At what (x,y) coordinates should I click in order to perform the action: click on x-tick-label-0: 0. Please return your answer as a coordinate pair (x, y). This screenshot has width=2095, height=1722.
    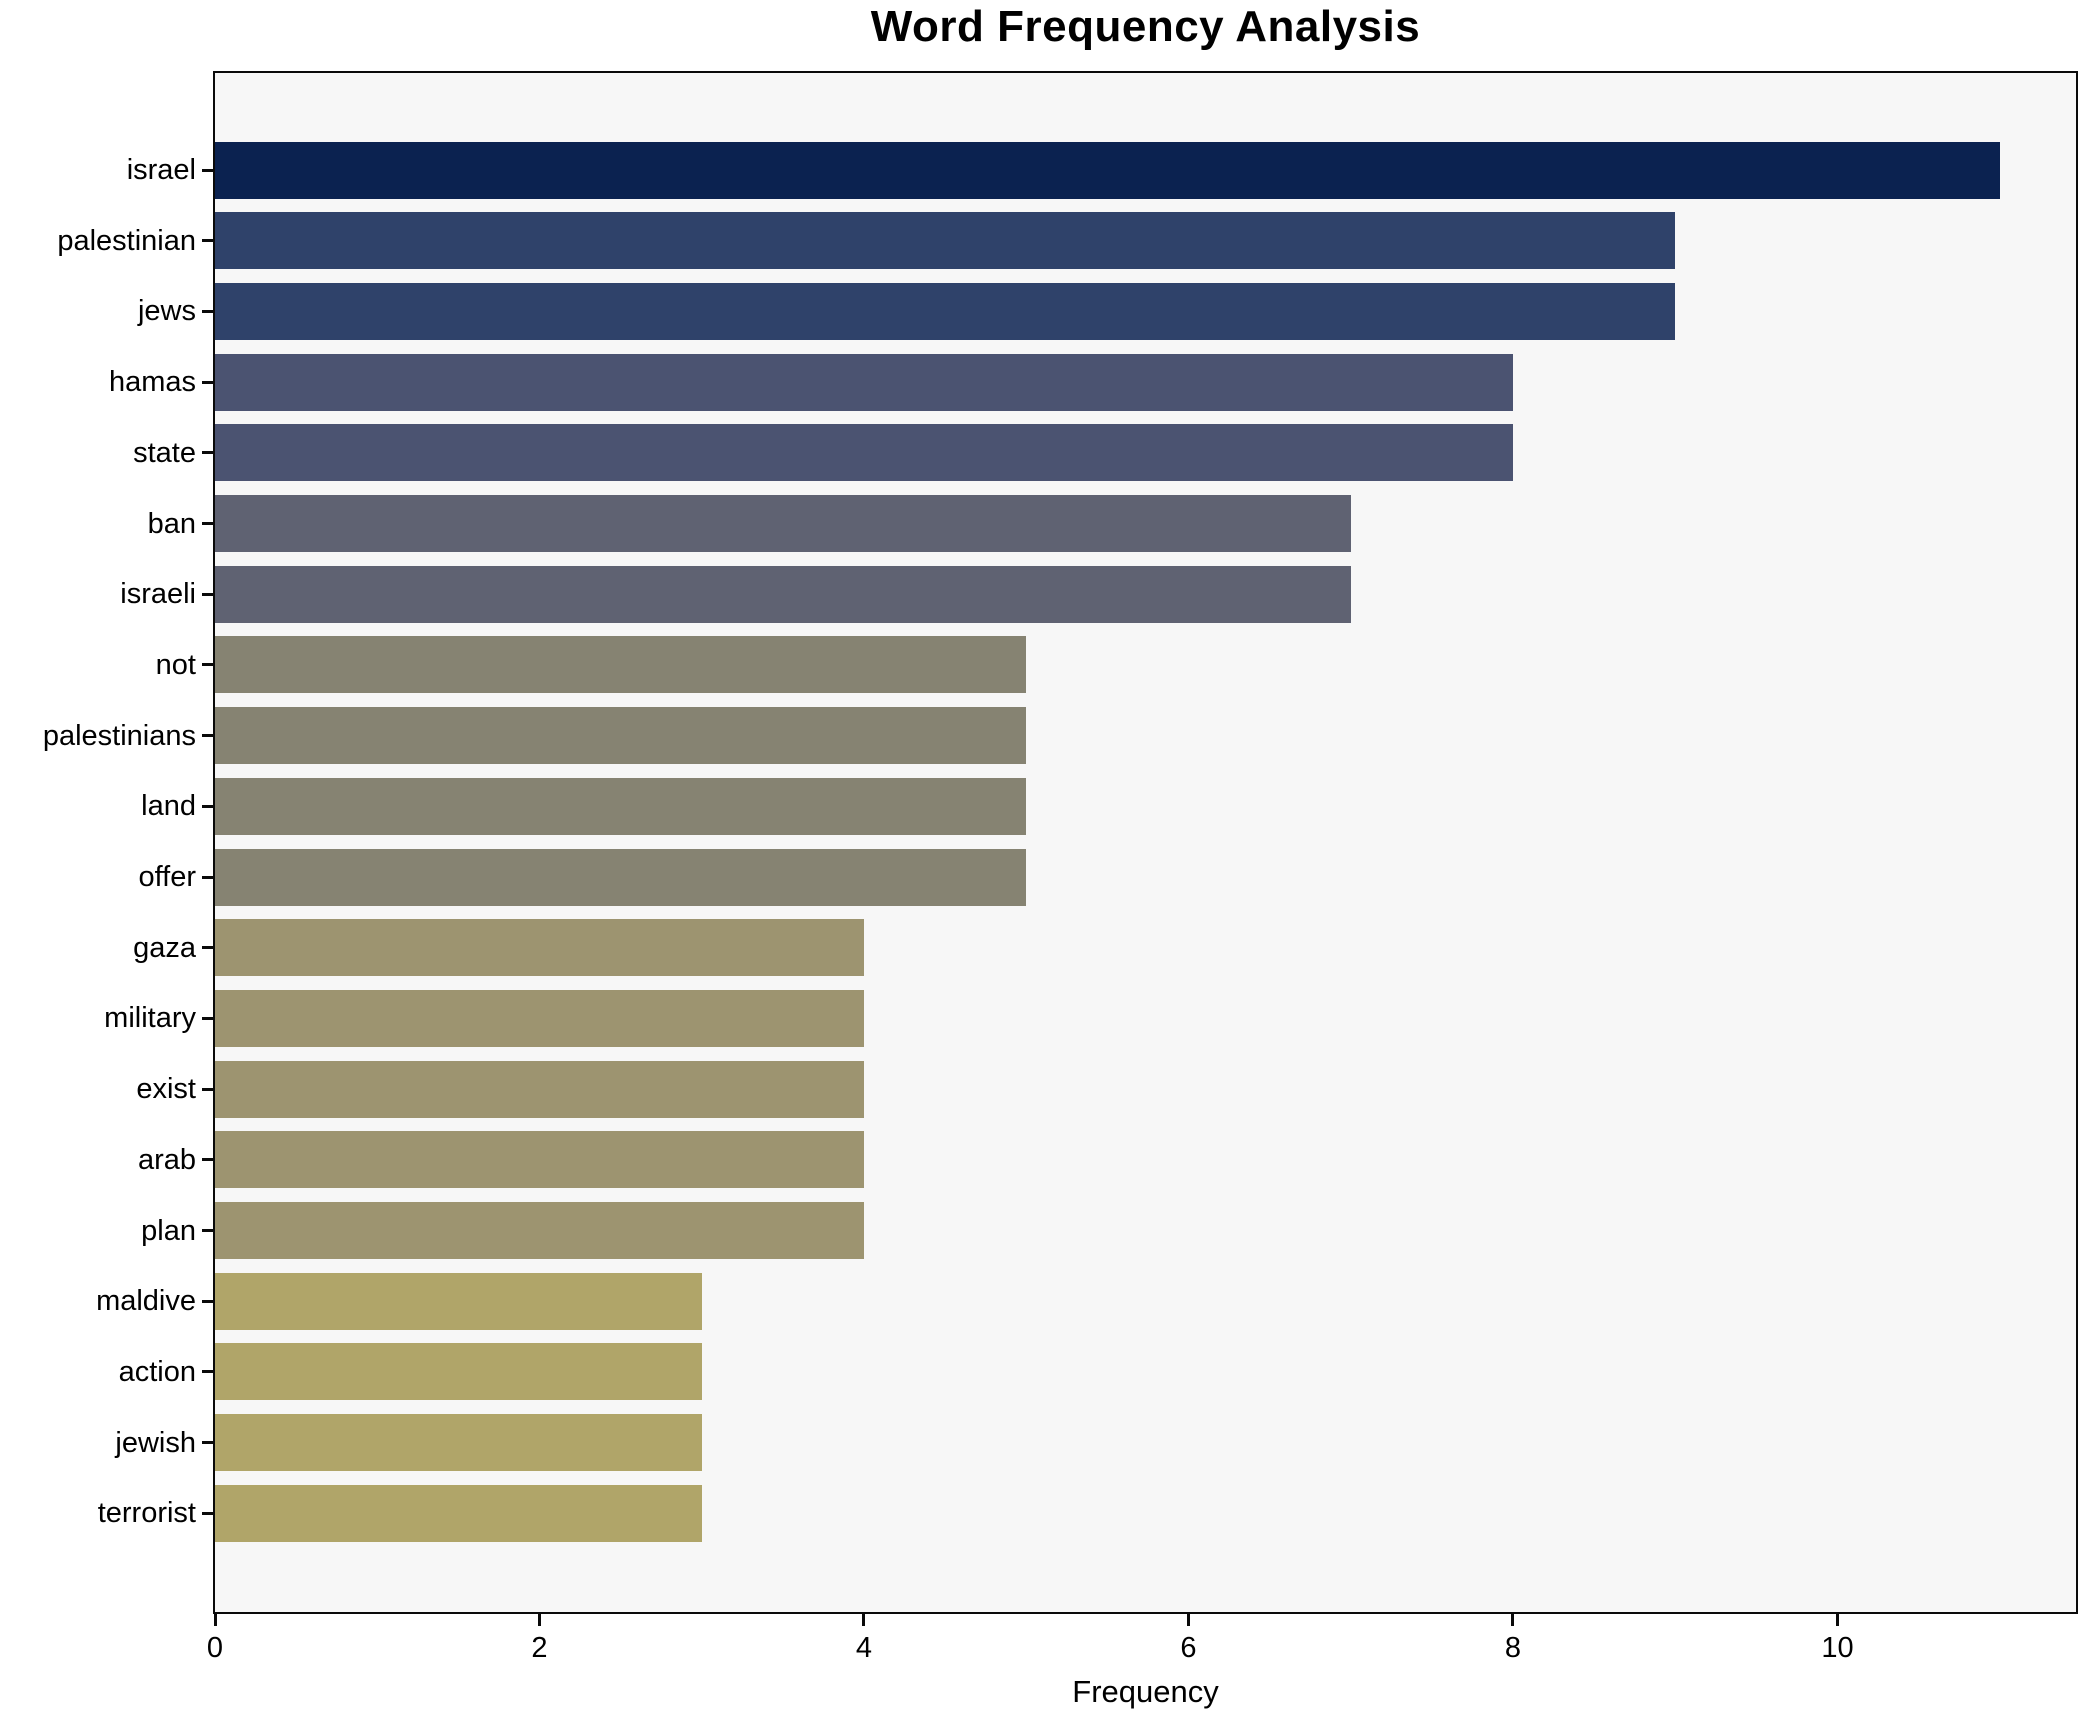
    Looking at the image, I should click on (215, 1648).